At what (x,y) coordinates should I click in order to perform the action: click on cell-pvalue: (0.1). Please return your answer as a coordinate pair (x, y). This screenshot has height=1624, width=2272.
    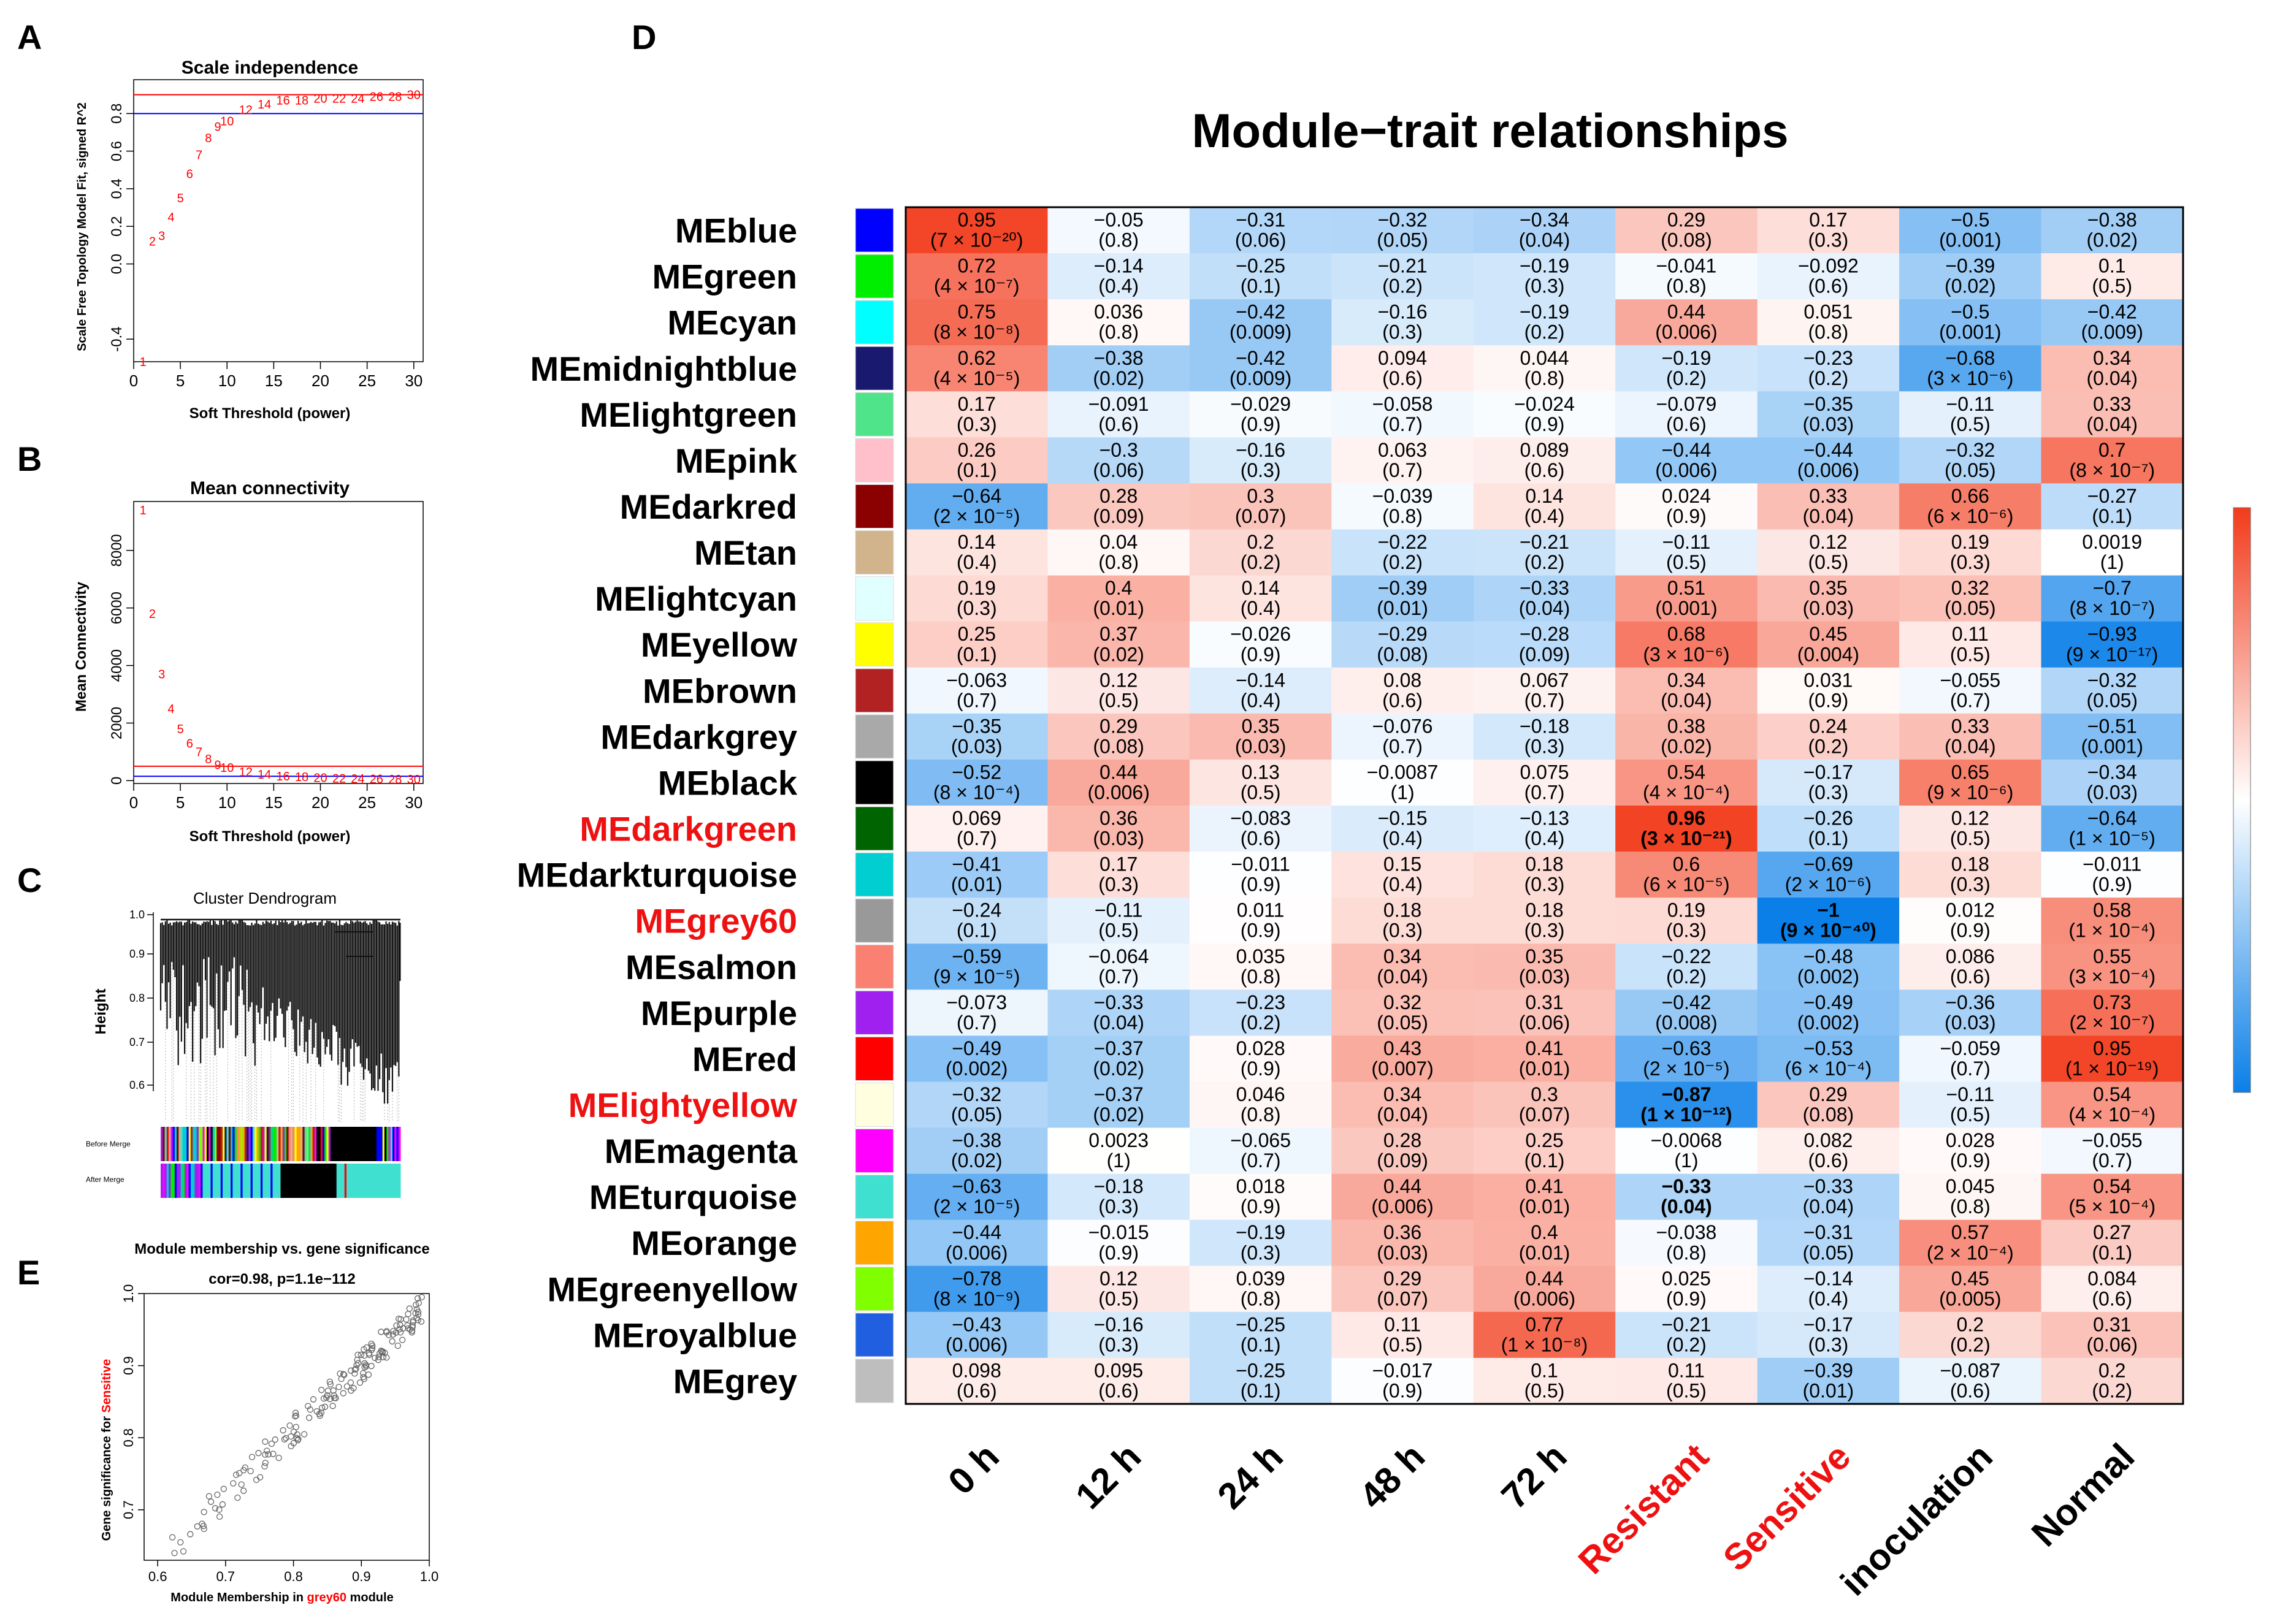
    Looking at the image, I should click on (1828, 839).